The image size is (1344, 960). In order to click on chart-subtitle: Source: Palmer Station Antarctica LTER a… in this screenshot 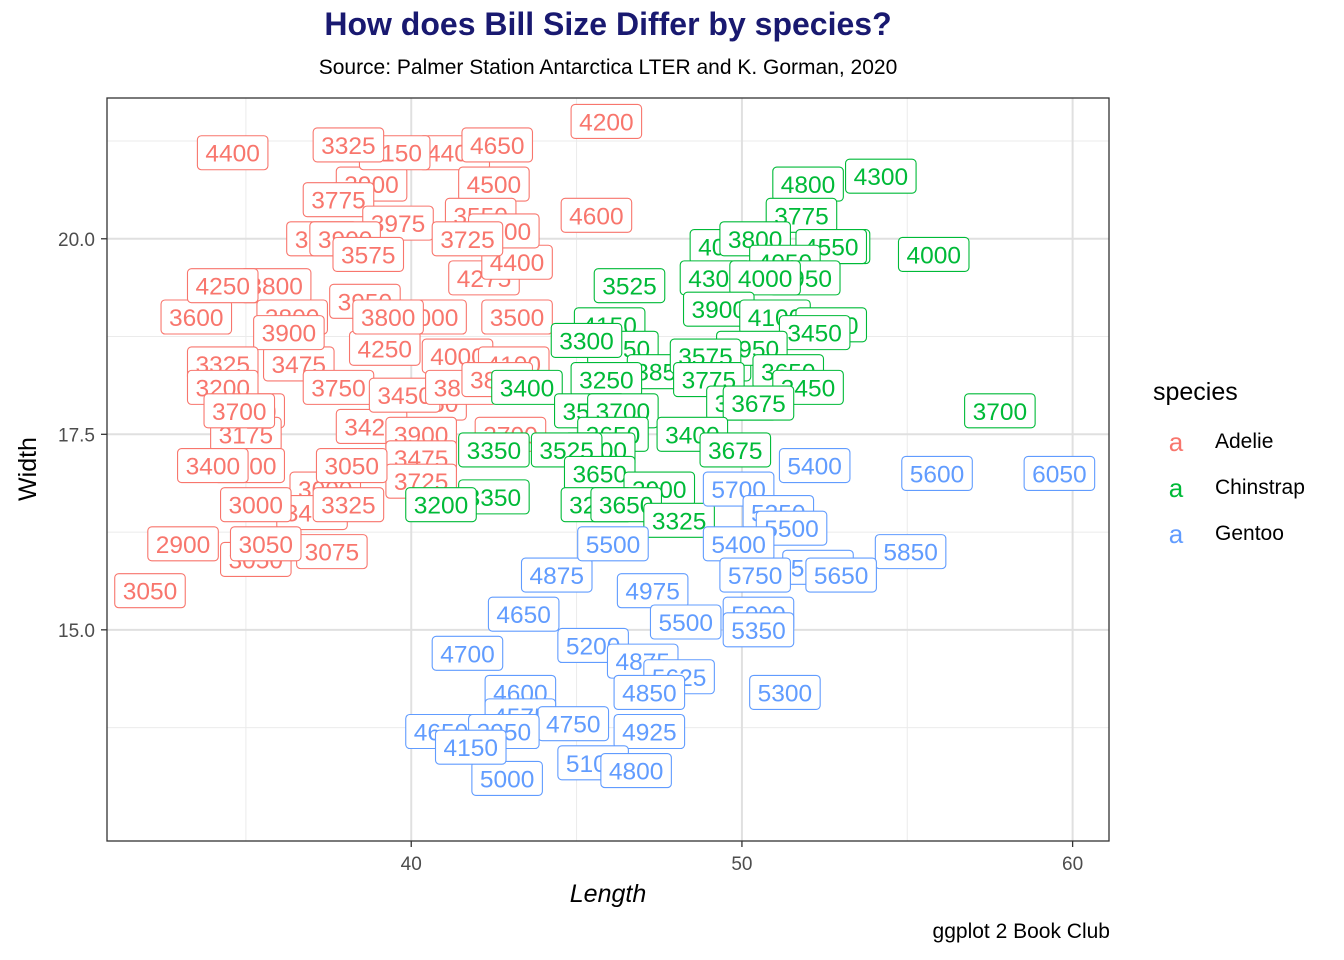, I will do `click(608, 67)`.